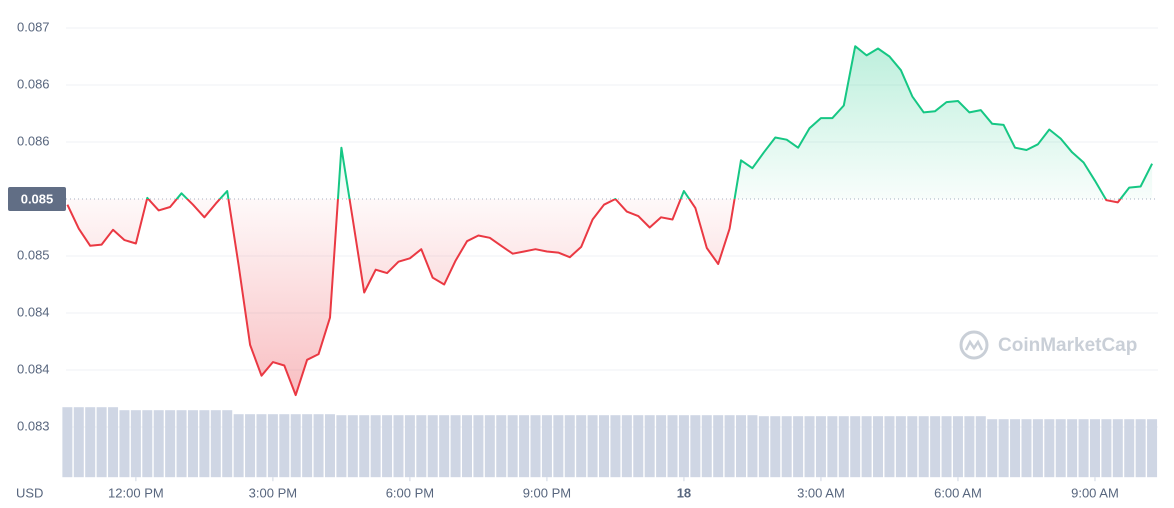 The height and width of the screenshot is (508, 1174). Describe the element at coordinates (821, 492) in the screenshot. I see `x-tick-label: 3:00 AM` at that location.